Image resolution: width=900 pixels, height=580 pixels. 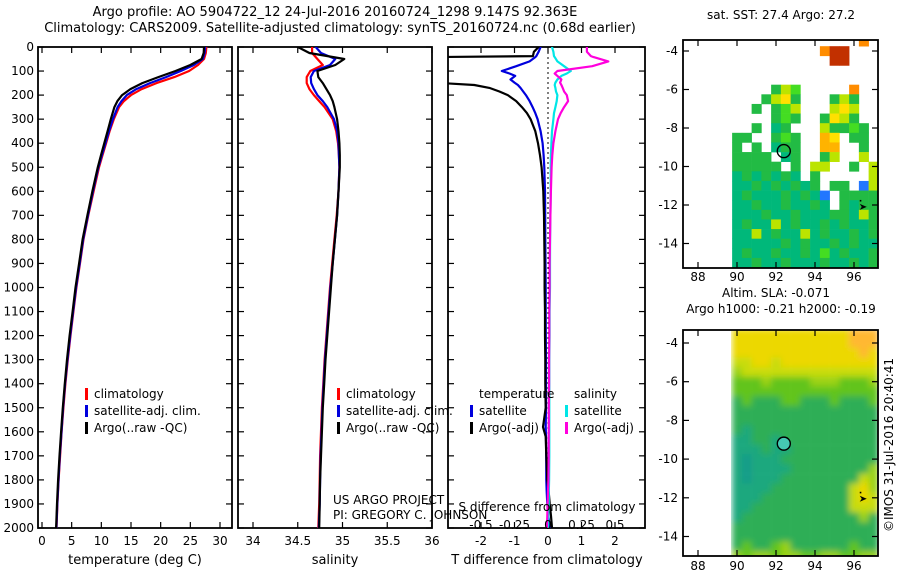 I want to click on sla-heatmap-clip, so click(x=805, y=443).